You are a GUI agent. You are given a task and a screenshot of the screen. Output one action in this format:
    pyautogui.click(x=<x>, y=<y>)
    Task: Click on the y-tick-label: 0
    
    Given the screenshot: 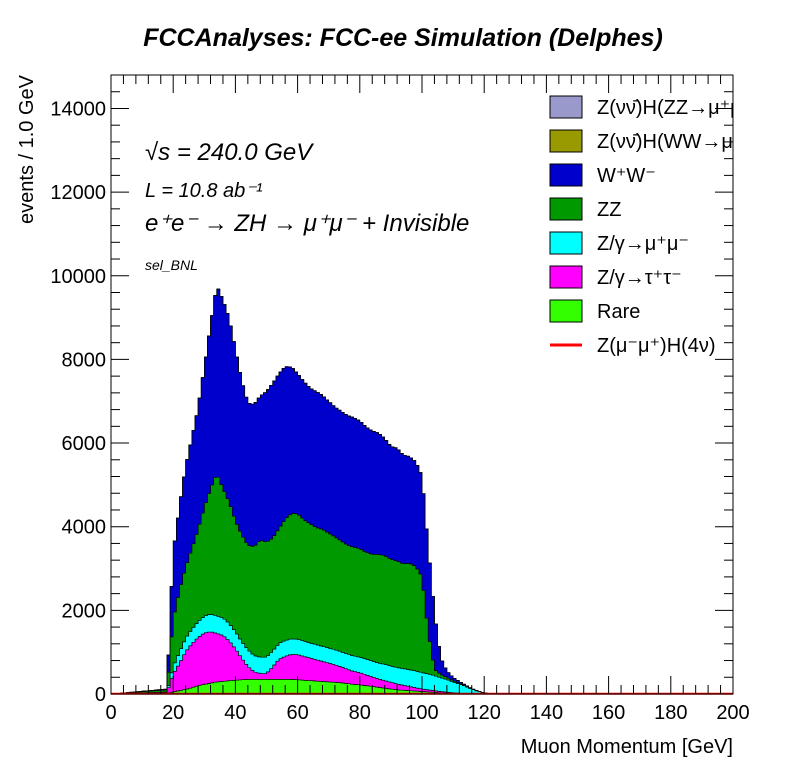 What is the action you would take?
    pyautogui.click(x=100, y=695)
    